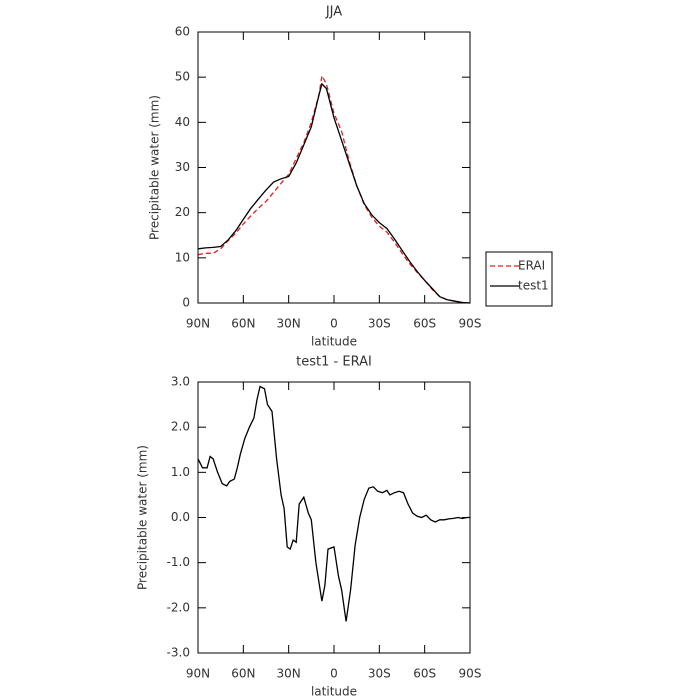  I want to click on y-tick-label: 10, so click(182, 257).